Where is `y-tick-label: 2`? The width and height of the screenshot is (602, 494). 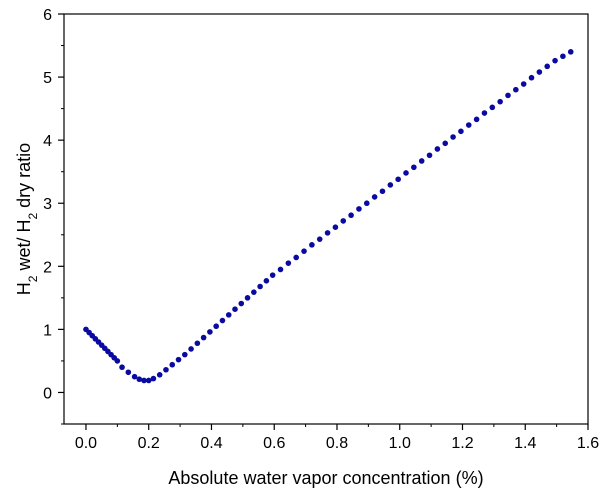
y-tick-label: 2 is located at coordinates (47, 267).